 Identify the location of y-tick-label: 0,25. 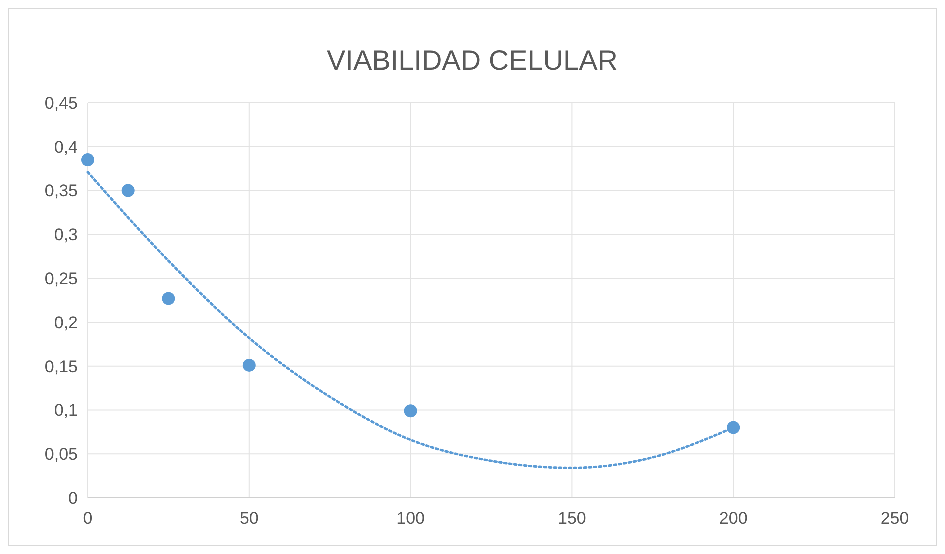
(61, 279).